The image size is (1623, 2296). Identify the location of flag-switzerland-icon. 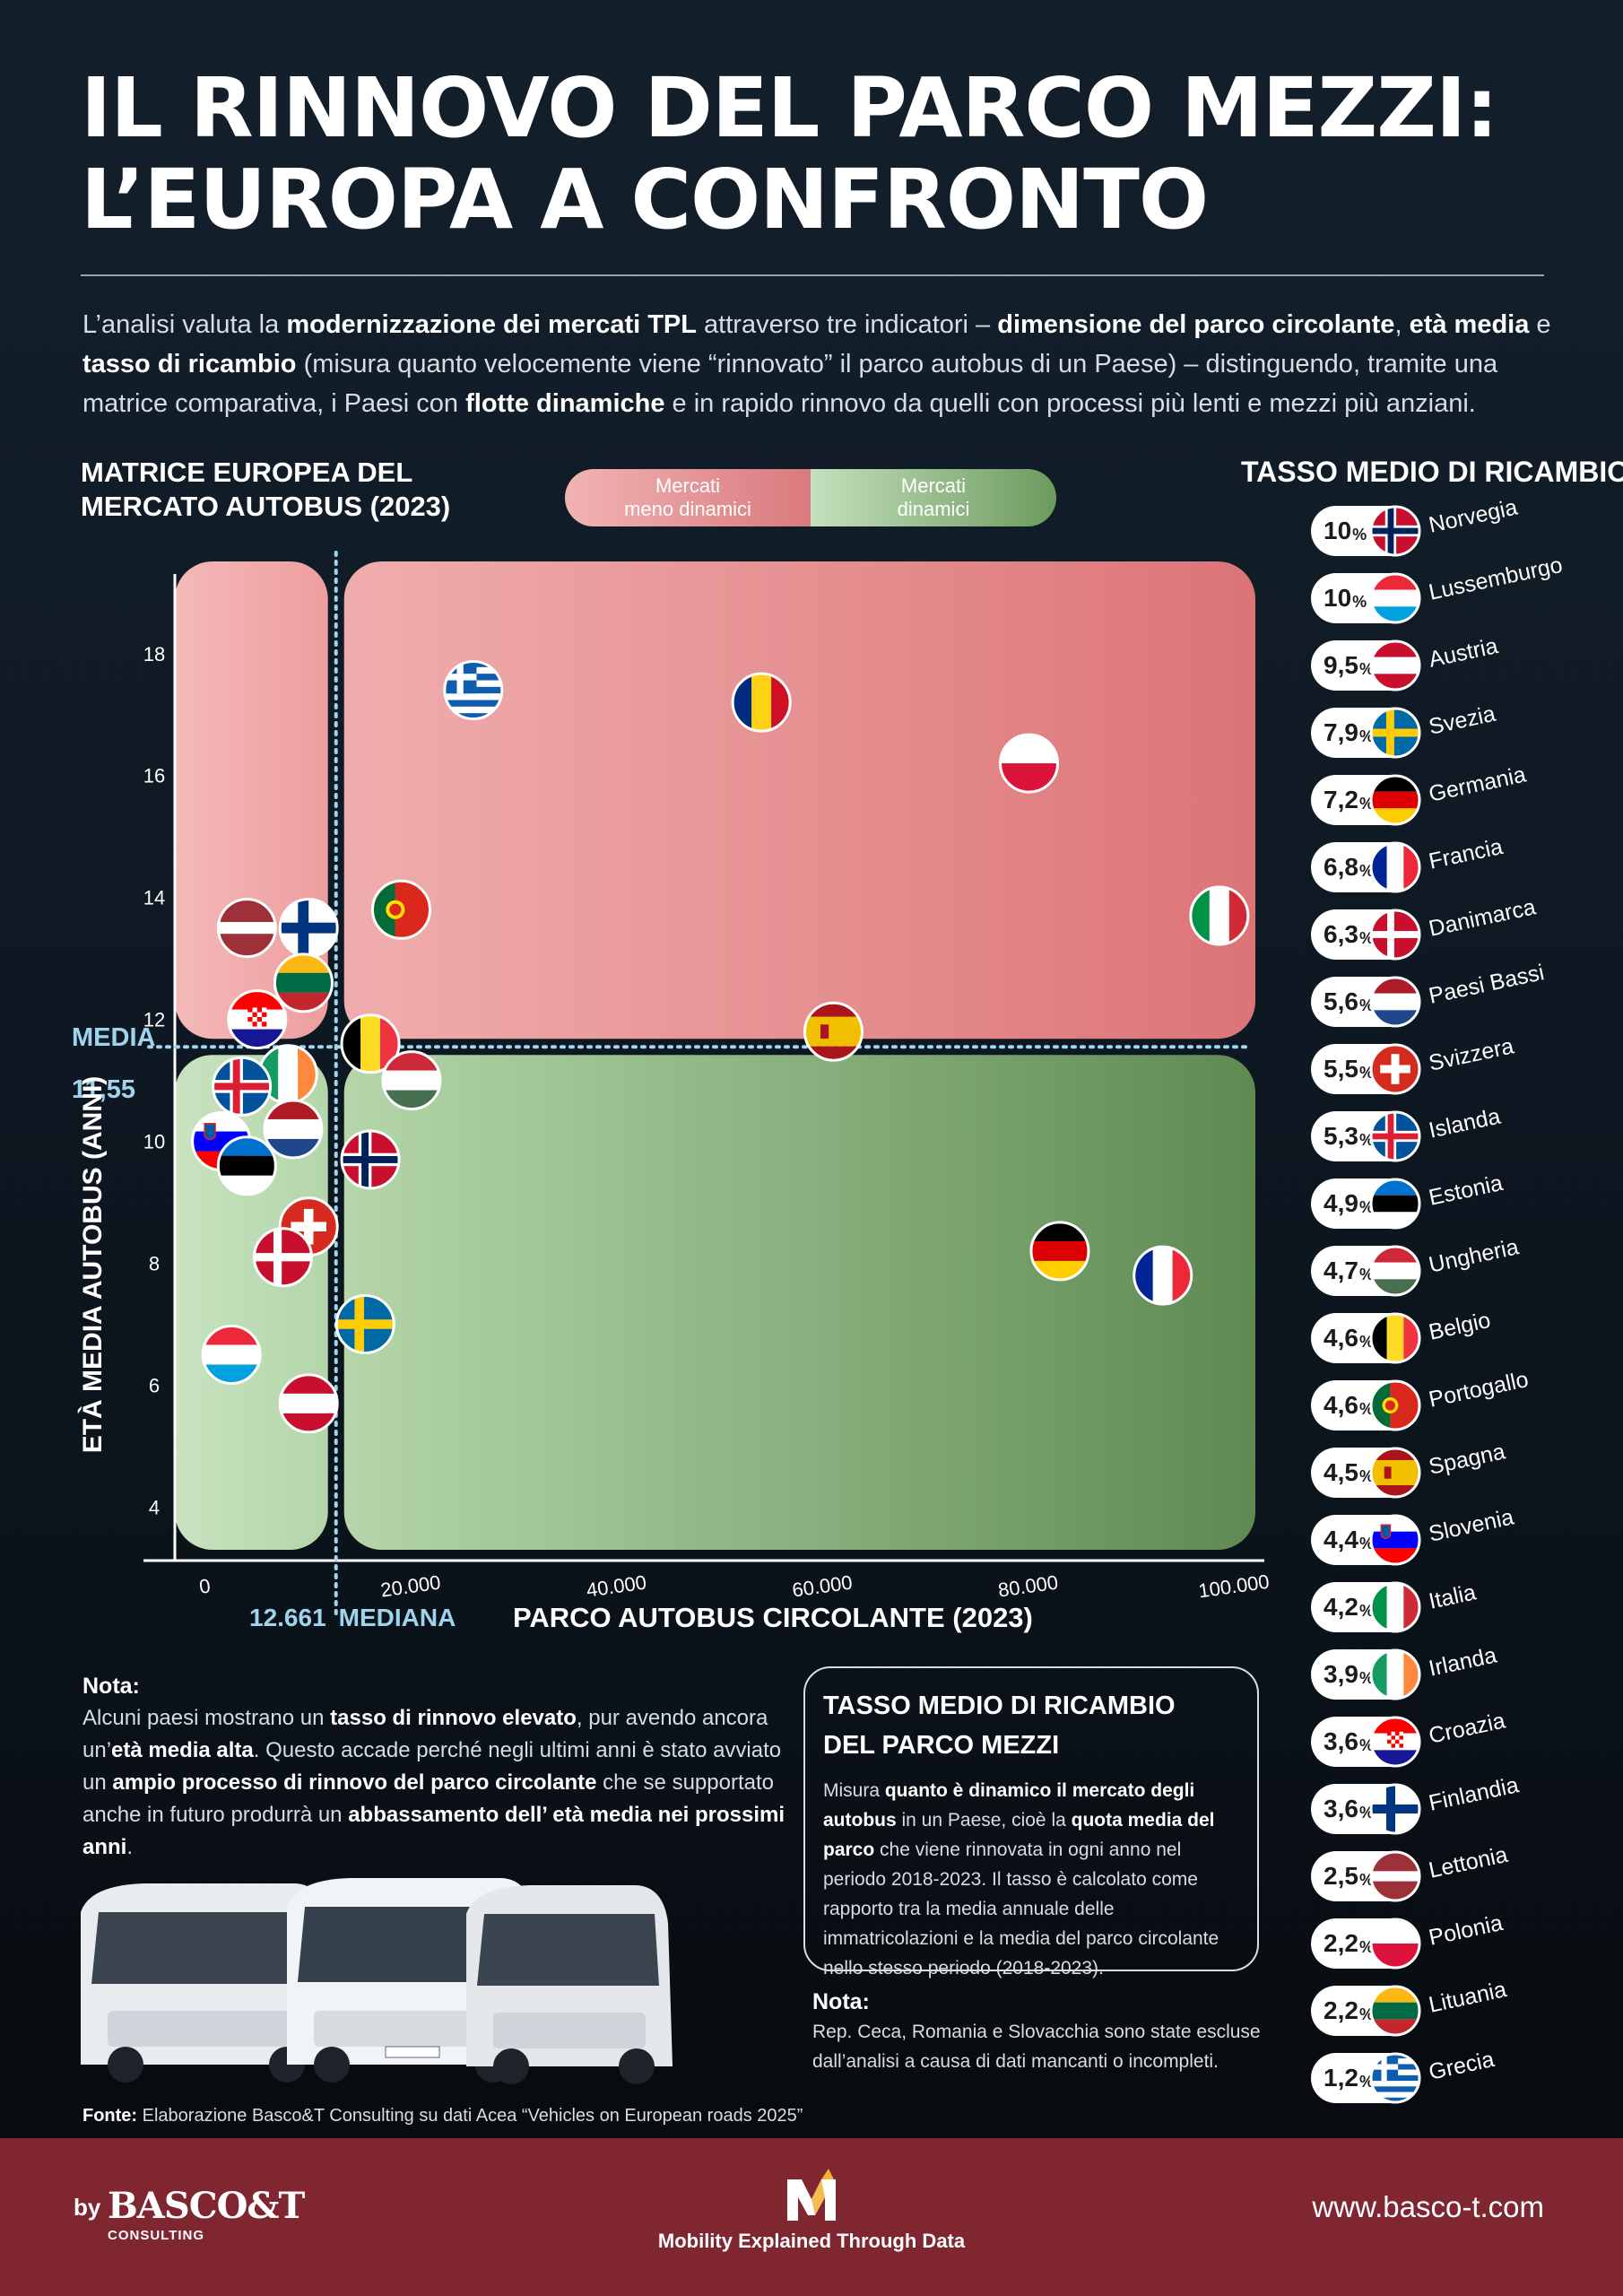
(1395, 1069).